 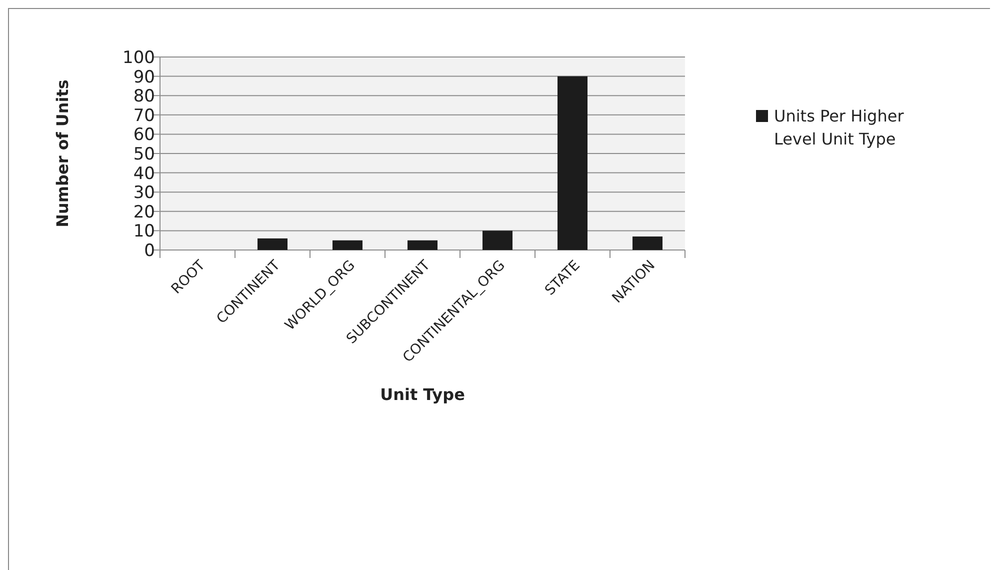 What do you see at coordinates (144, 135) in the screenshot?
I see `y-tick-label: 60` at bounding box center [144, 135].